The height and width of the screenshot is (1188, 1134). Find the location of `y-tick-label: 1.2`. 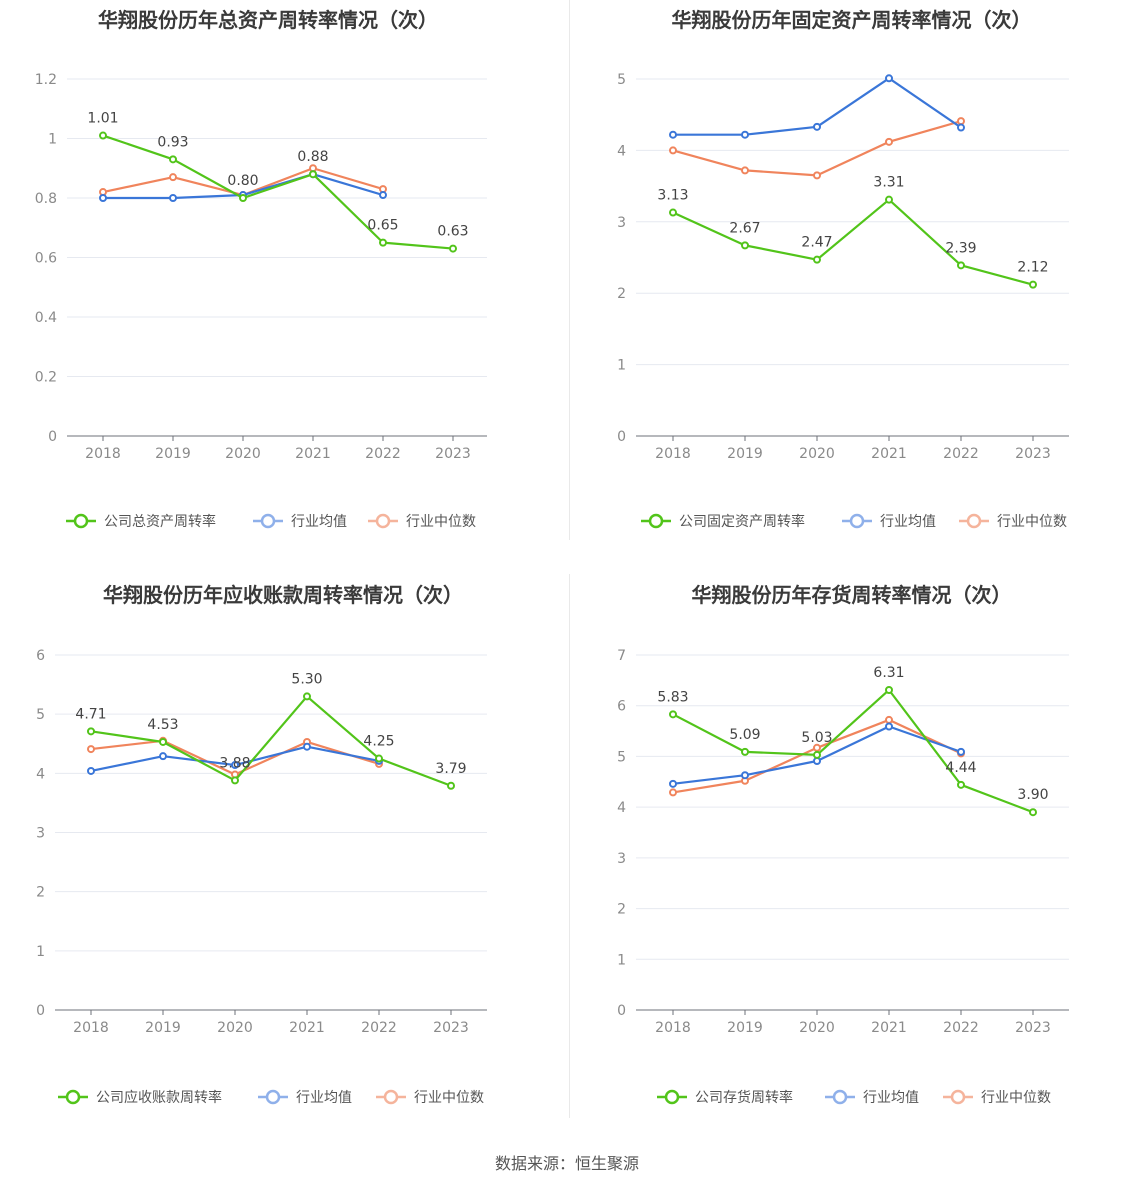

y-tick-label: 1.2 is located at coordinates (46, 80).